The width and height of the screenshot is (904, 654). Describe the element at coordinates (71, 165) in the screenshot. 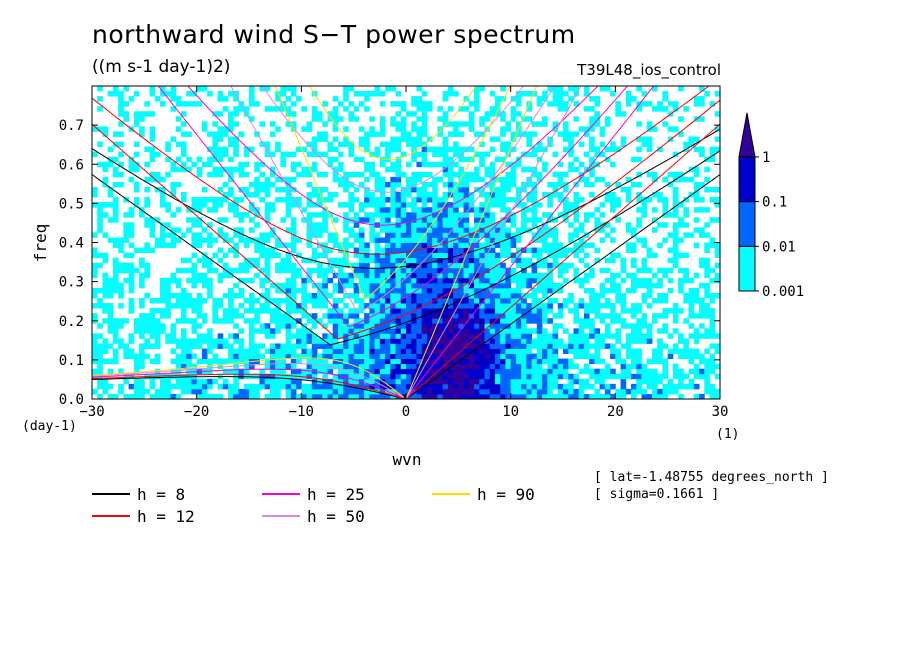

I see `y-tick-label: 0.6` at that location.